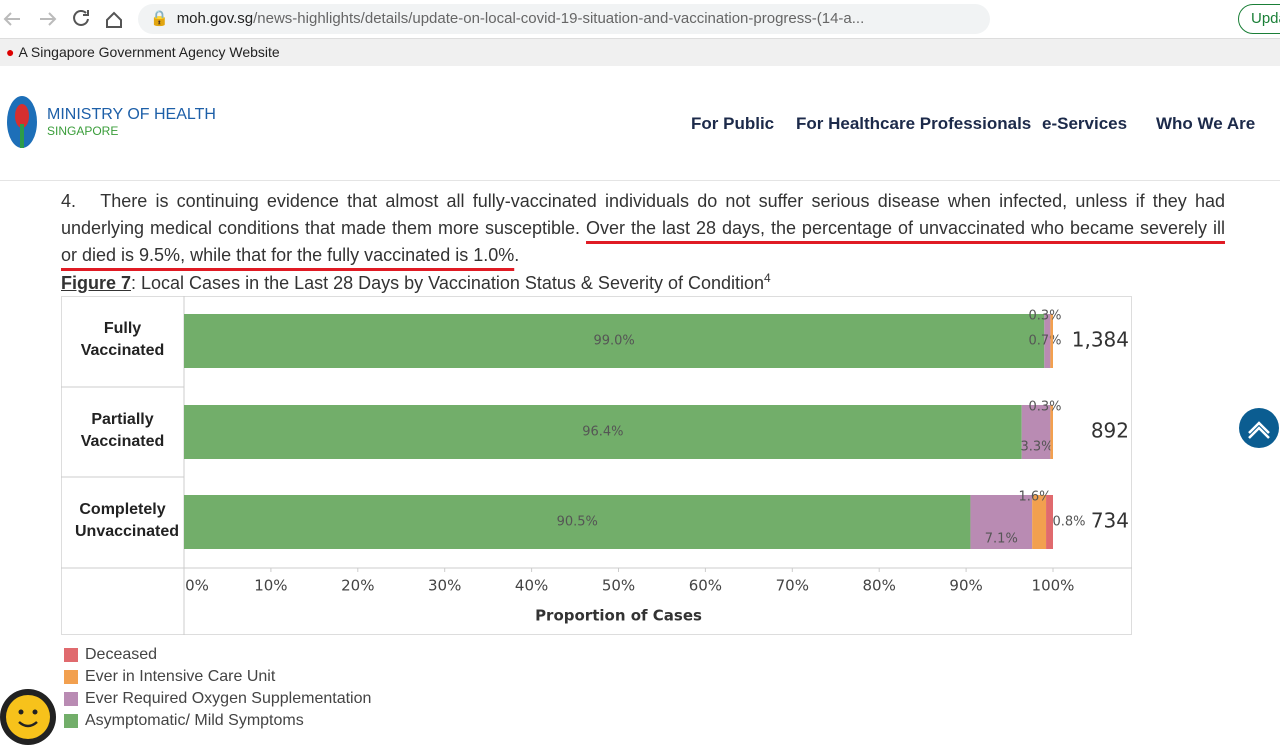 This screenshot has width=1280, height=745. I want to click on x-tick-label: 40%, so click(531, 586).